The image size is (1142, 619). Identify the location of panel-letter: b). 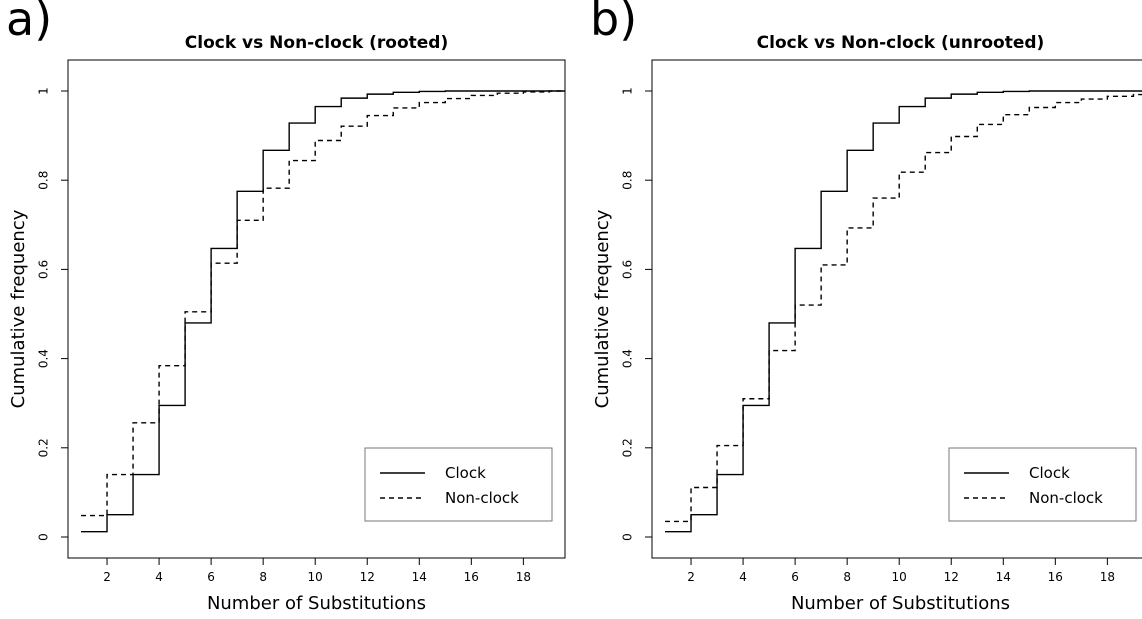
(614, 23).